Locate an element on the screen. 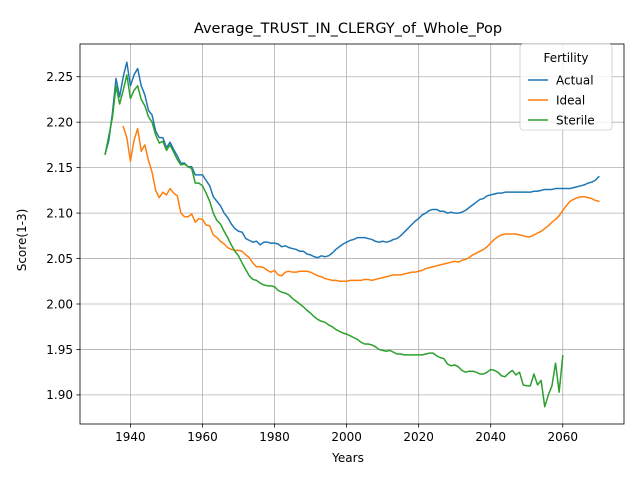  legend-label-actual: Actual is located at coordinates (575, 80).